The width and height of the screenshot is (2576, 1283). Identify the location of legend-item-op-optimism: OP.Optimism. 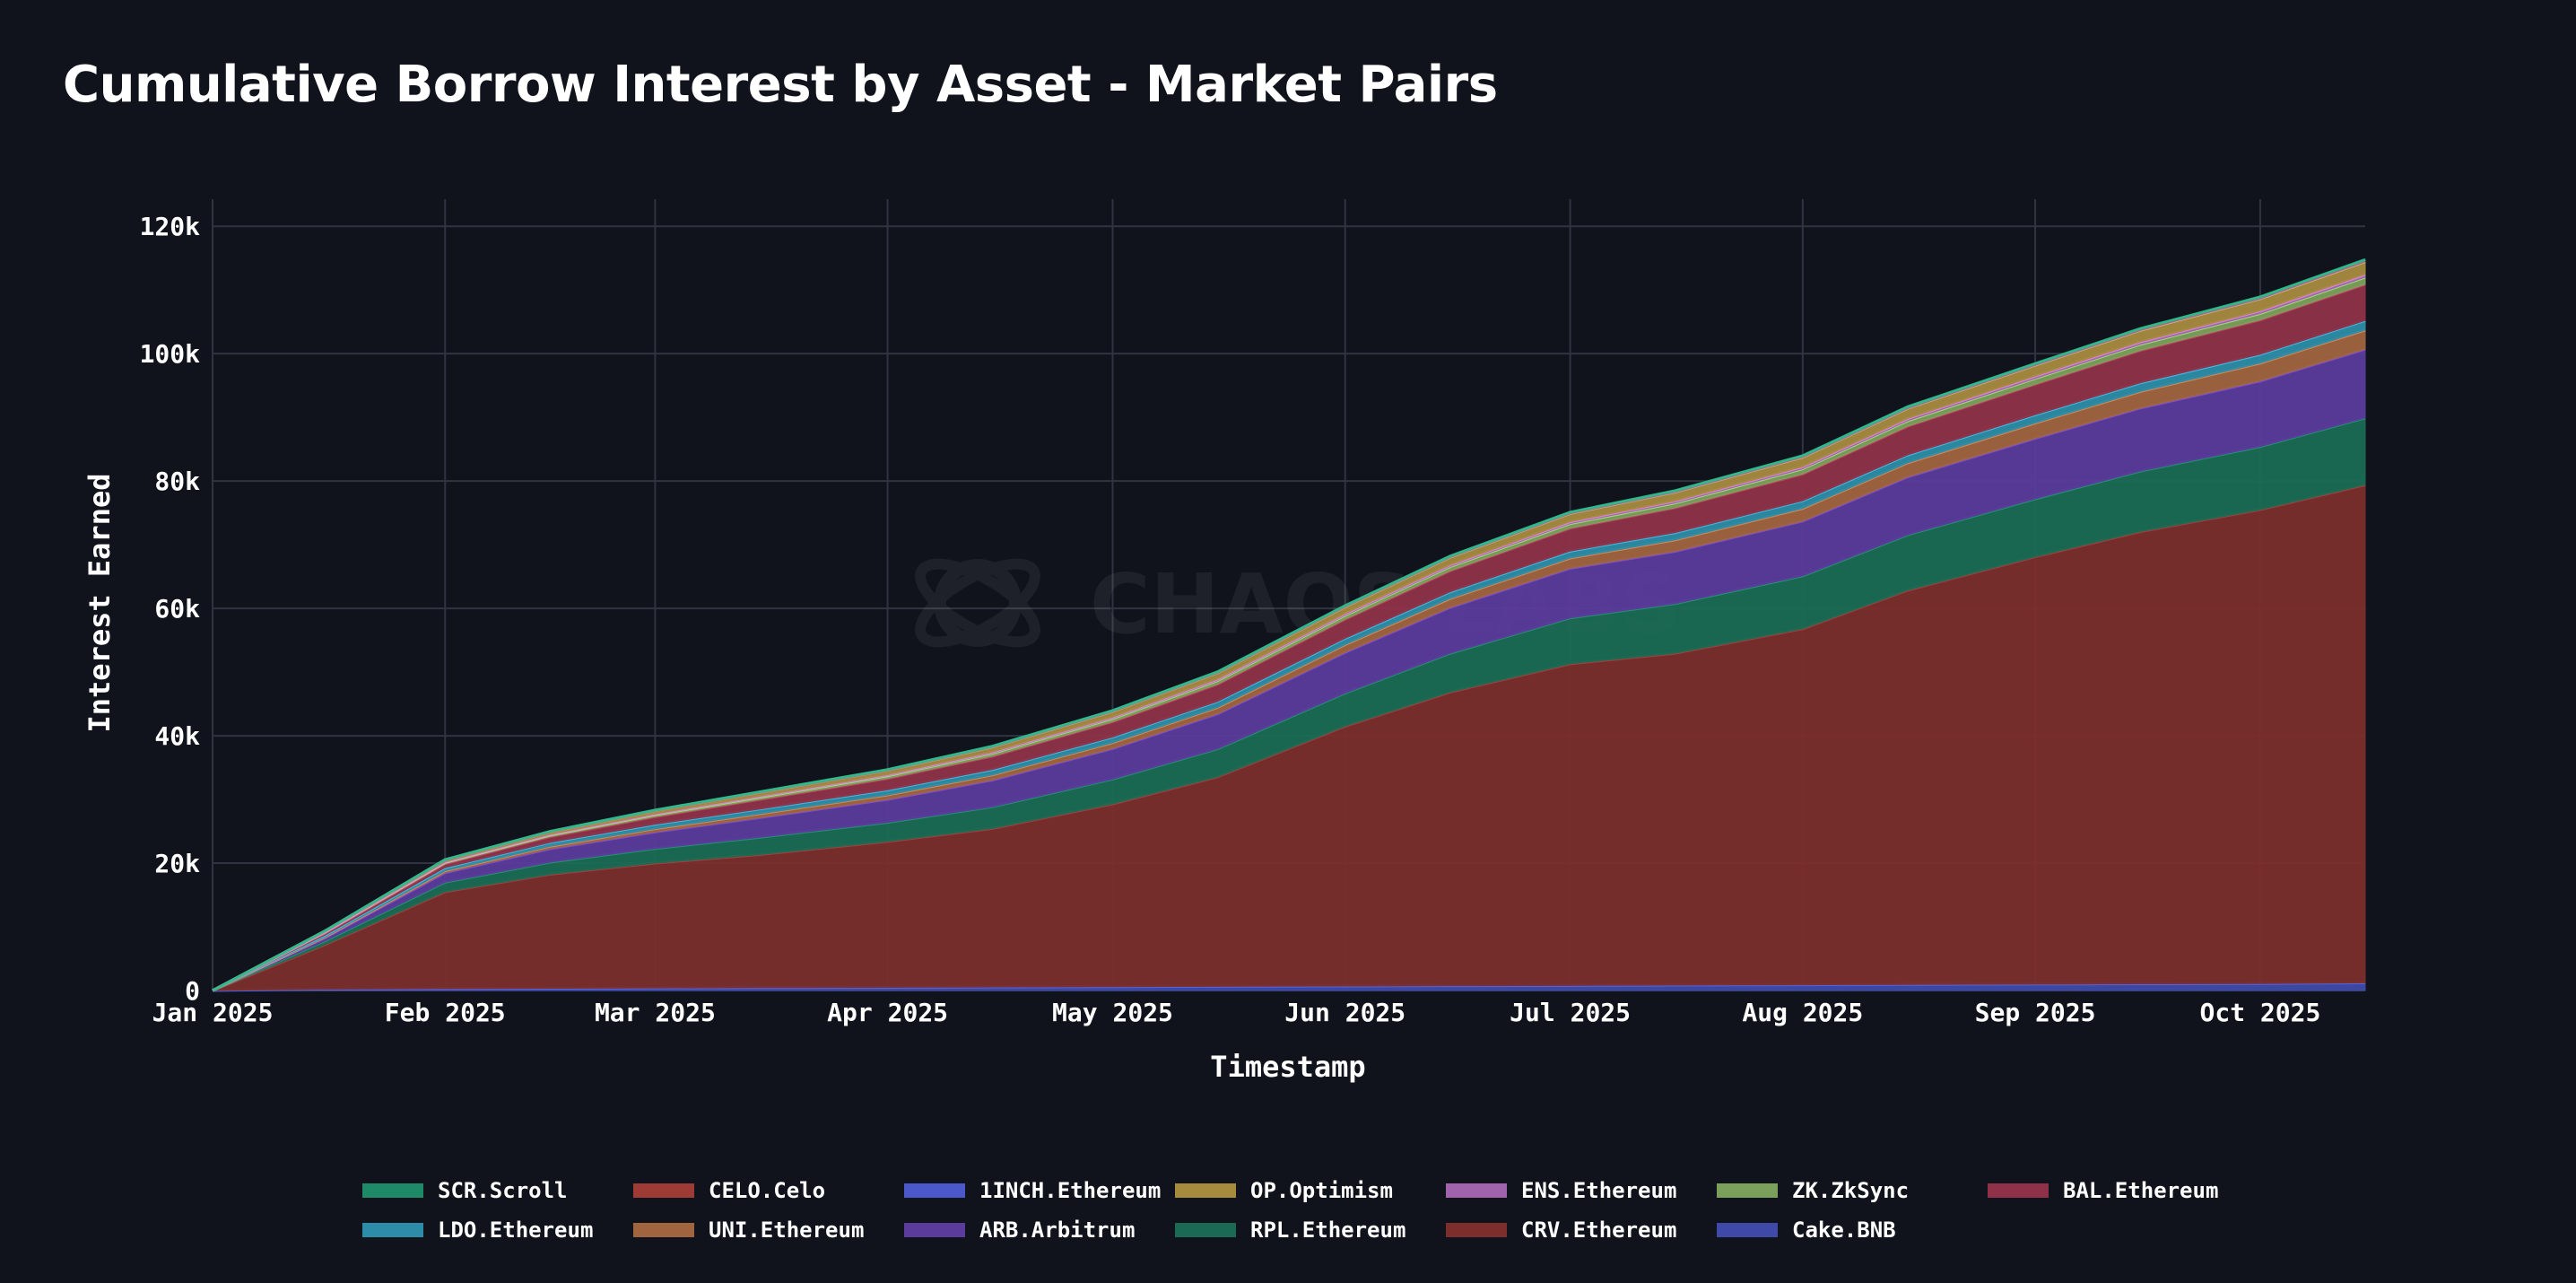
(1284, 1190).